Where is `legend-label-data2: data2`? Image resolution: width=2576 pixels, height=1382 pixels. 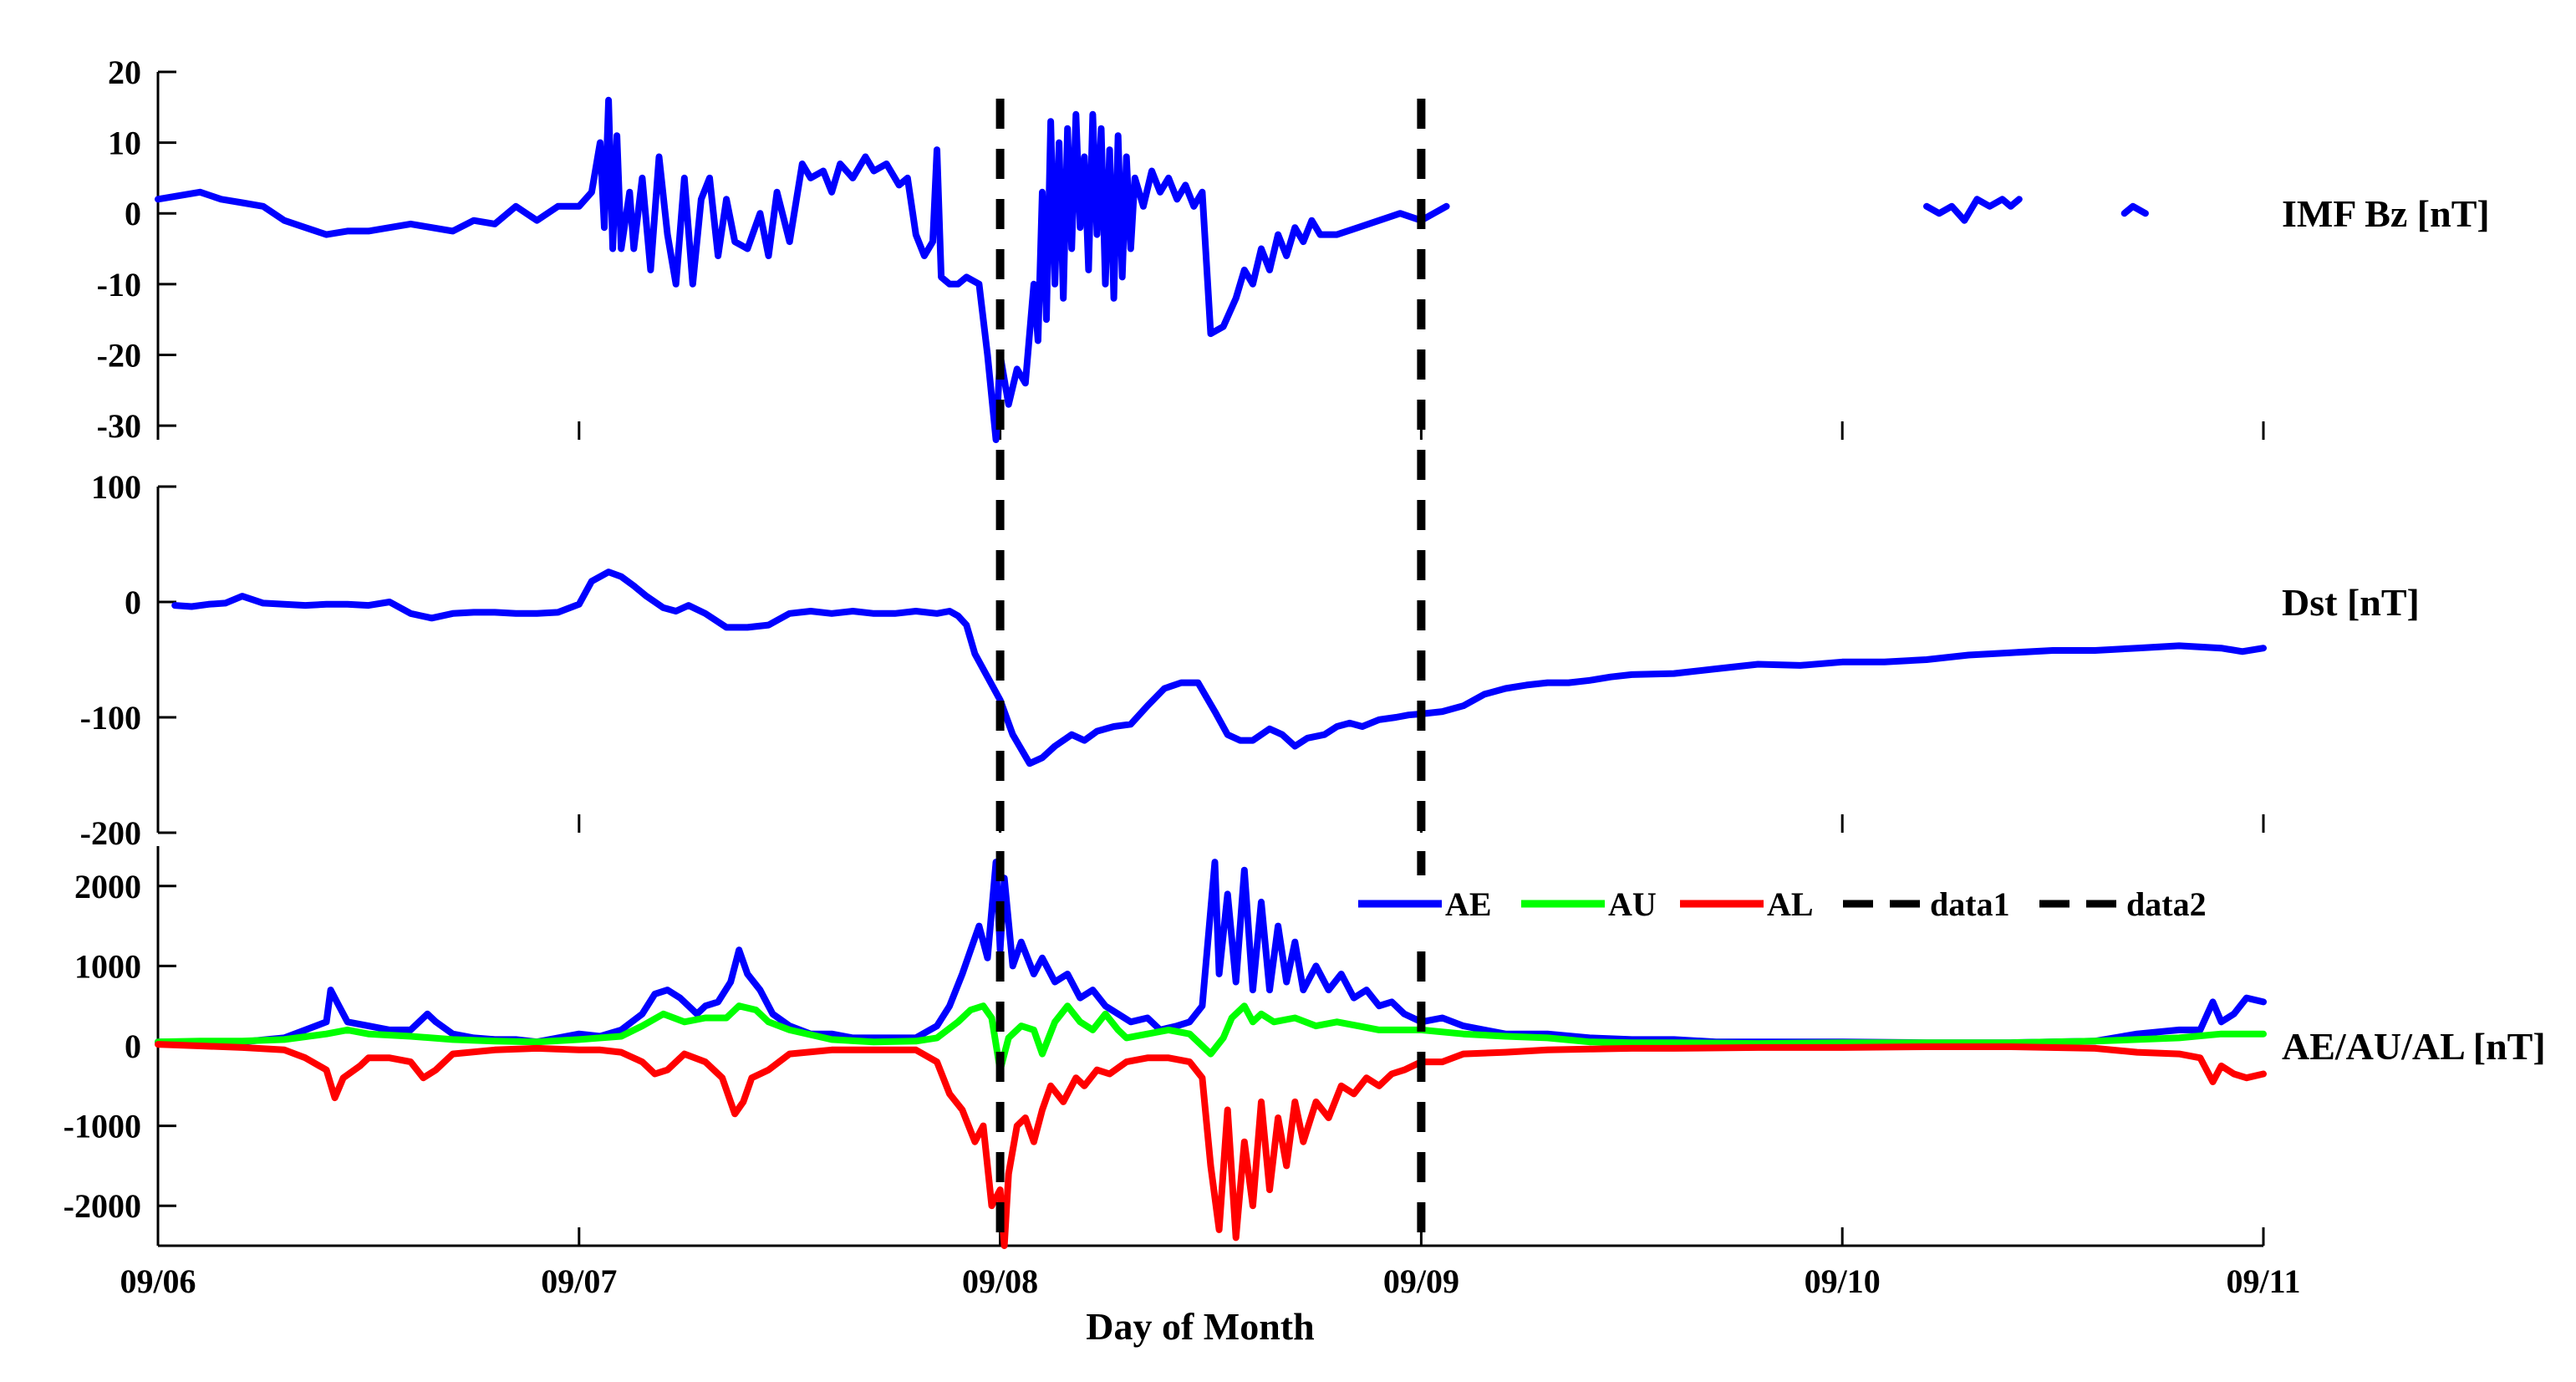
legend-label-data2: data2 is located at coordinates (2166, 904).